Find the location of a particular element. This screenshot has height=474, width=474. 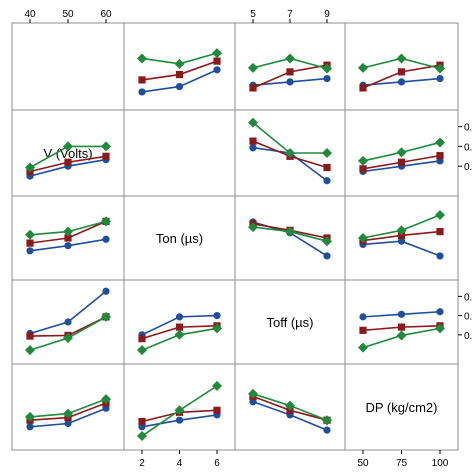

panel-r2-c1 is located at coordinates (179, 238).